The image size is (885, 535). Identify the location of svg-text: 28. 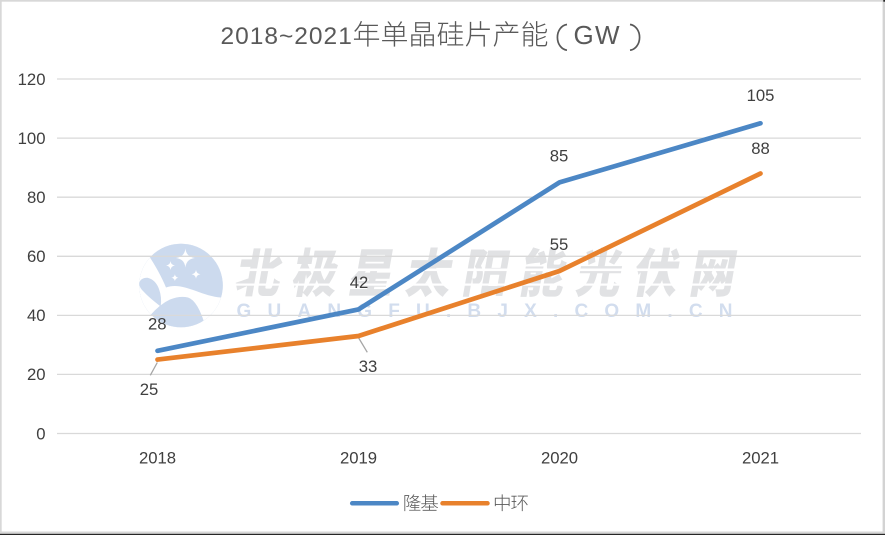
(157, 324).